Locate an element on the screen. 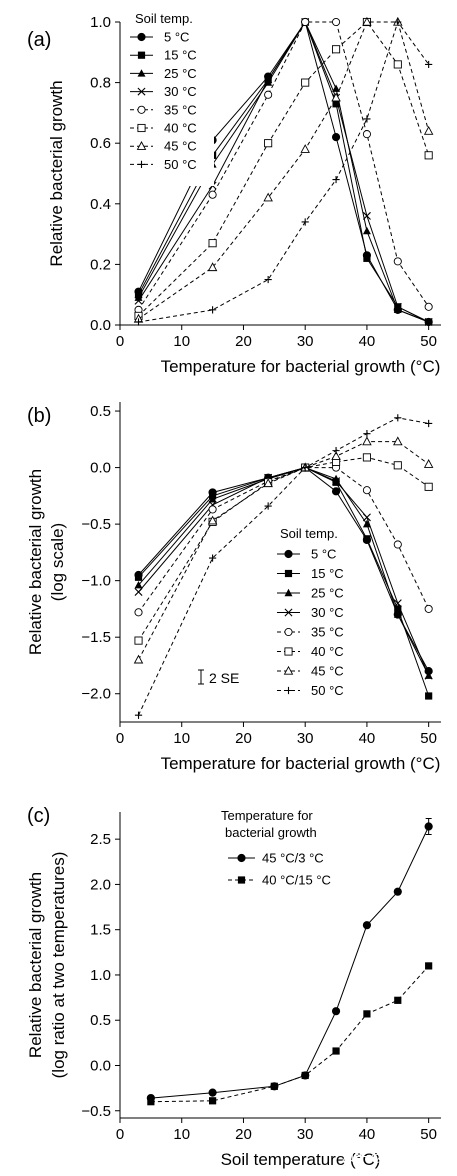 This screenshot has height=1176, width=457. panel-c-legend-bg is located at coordinates (288, 847).